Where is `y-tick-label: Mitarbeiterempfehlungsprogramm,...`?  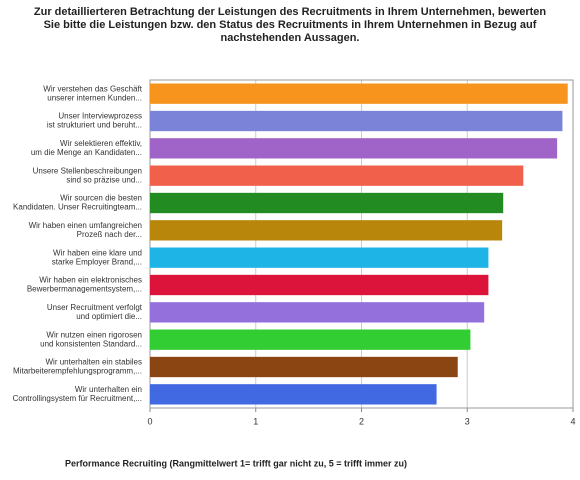
y-tick-label: Mitarbeiterempfehlungsprogramm,... is located at coordinates (77, 371).